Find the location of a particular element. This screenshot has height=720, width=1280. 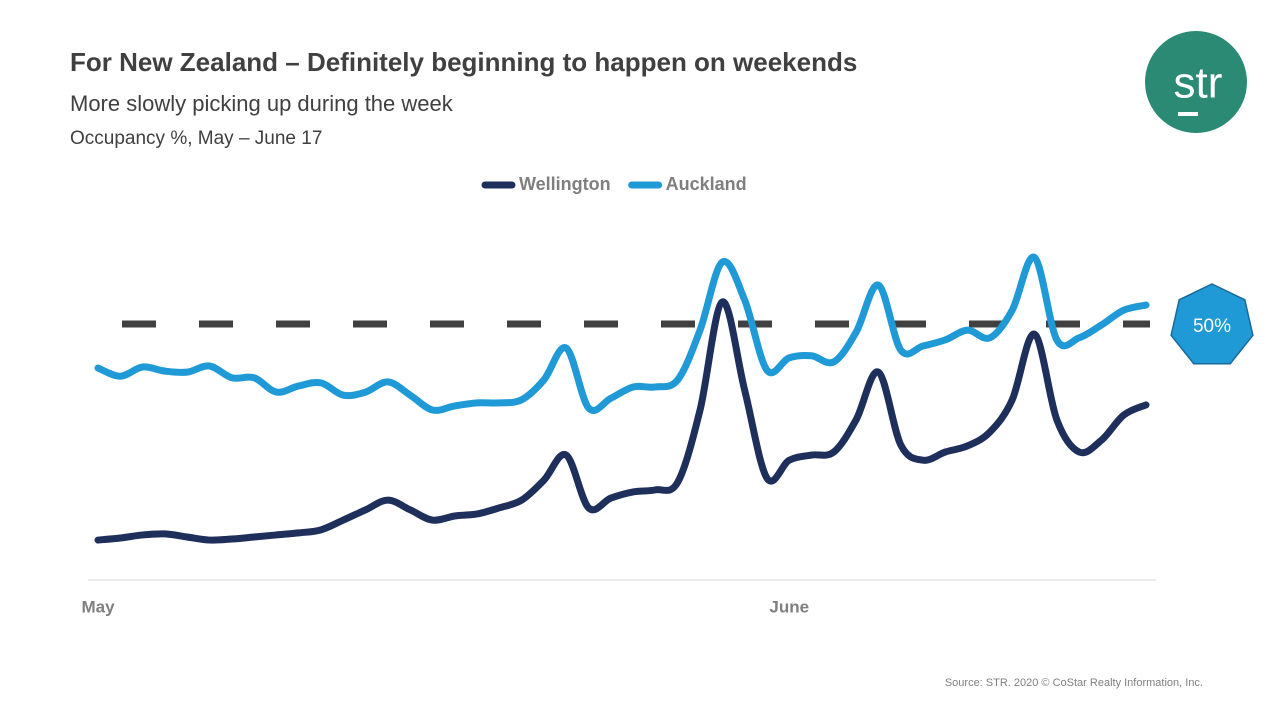

legend-label: Auckland is located at coordinates (706, 184).